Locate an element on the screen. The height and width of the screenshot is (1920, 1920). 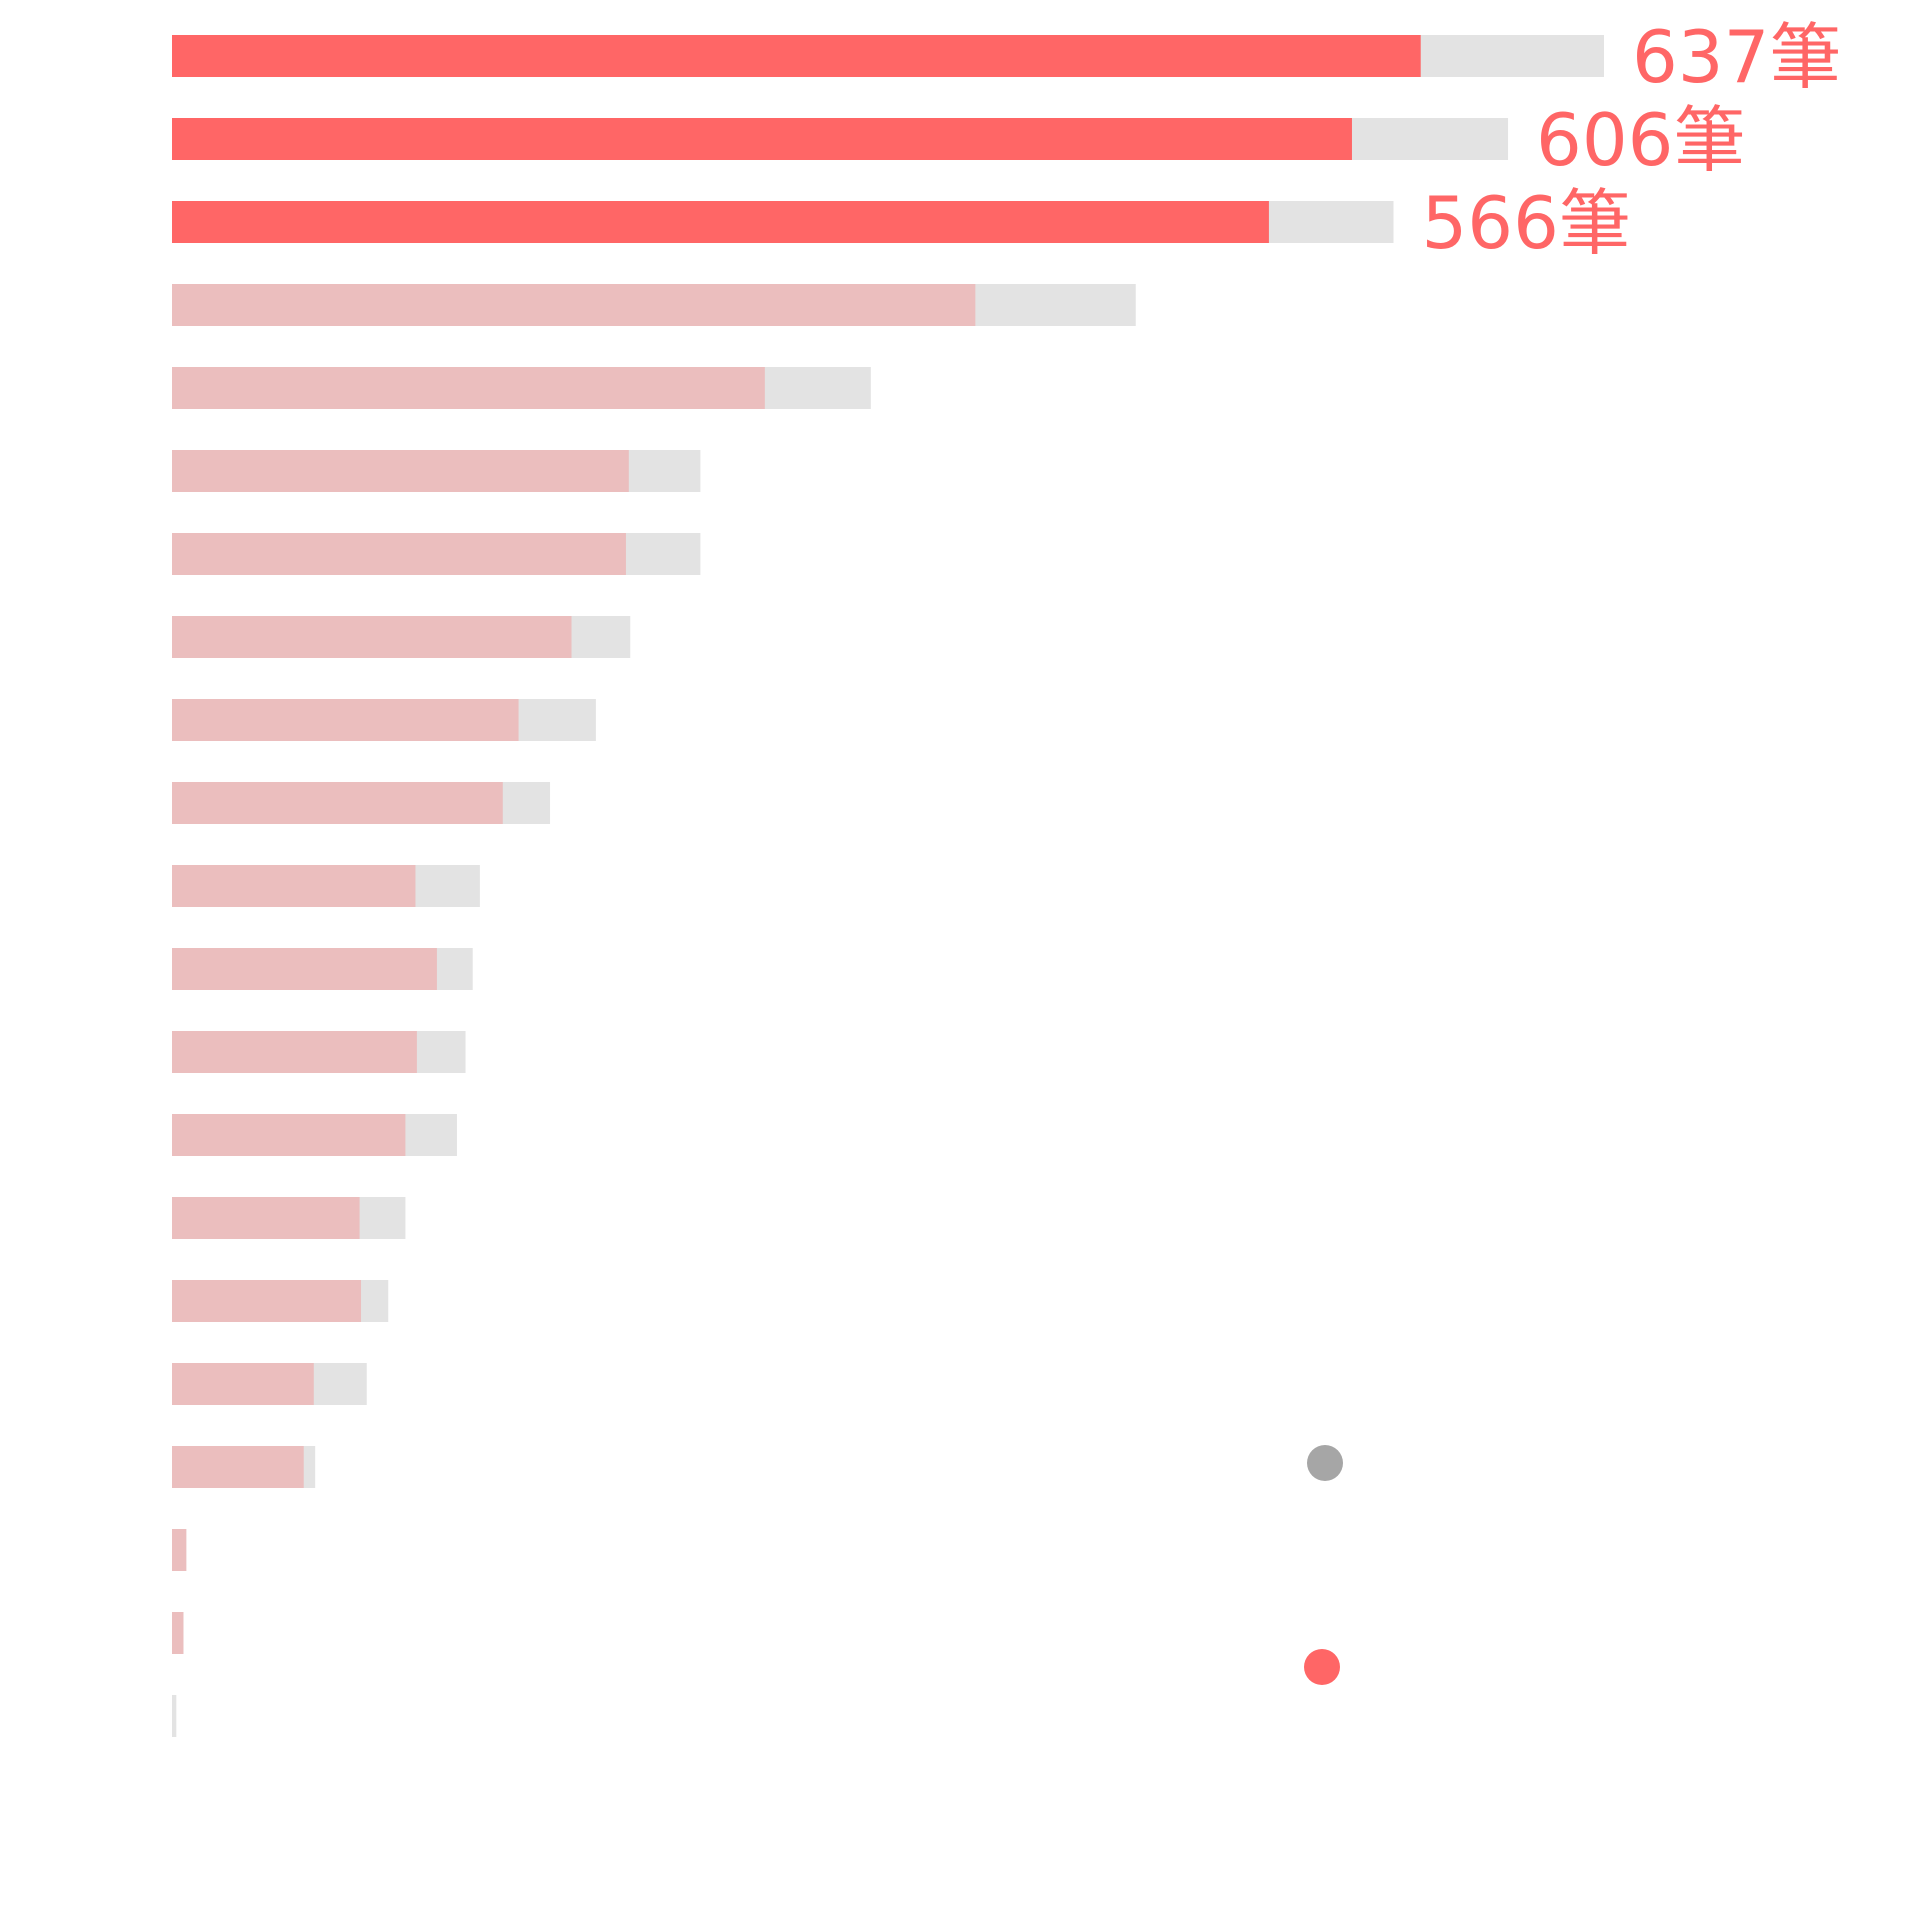
data-label-0: 637筆 is located at coordinates (1736, 57).